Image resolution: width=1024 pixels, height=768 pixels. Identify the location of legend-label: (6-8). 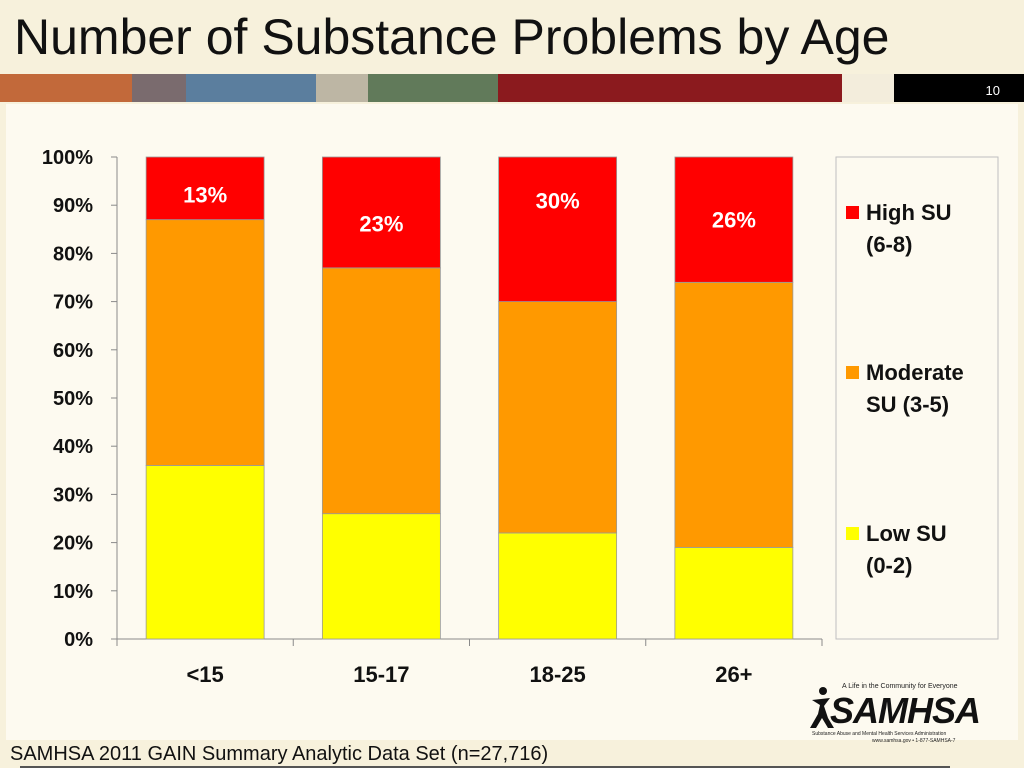
(889, 244).